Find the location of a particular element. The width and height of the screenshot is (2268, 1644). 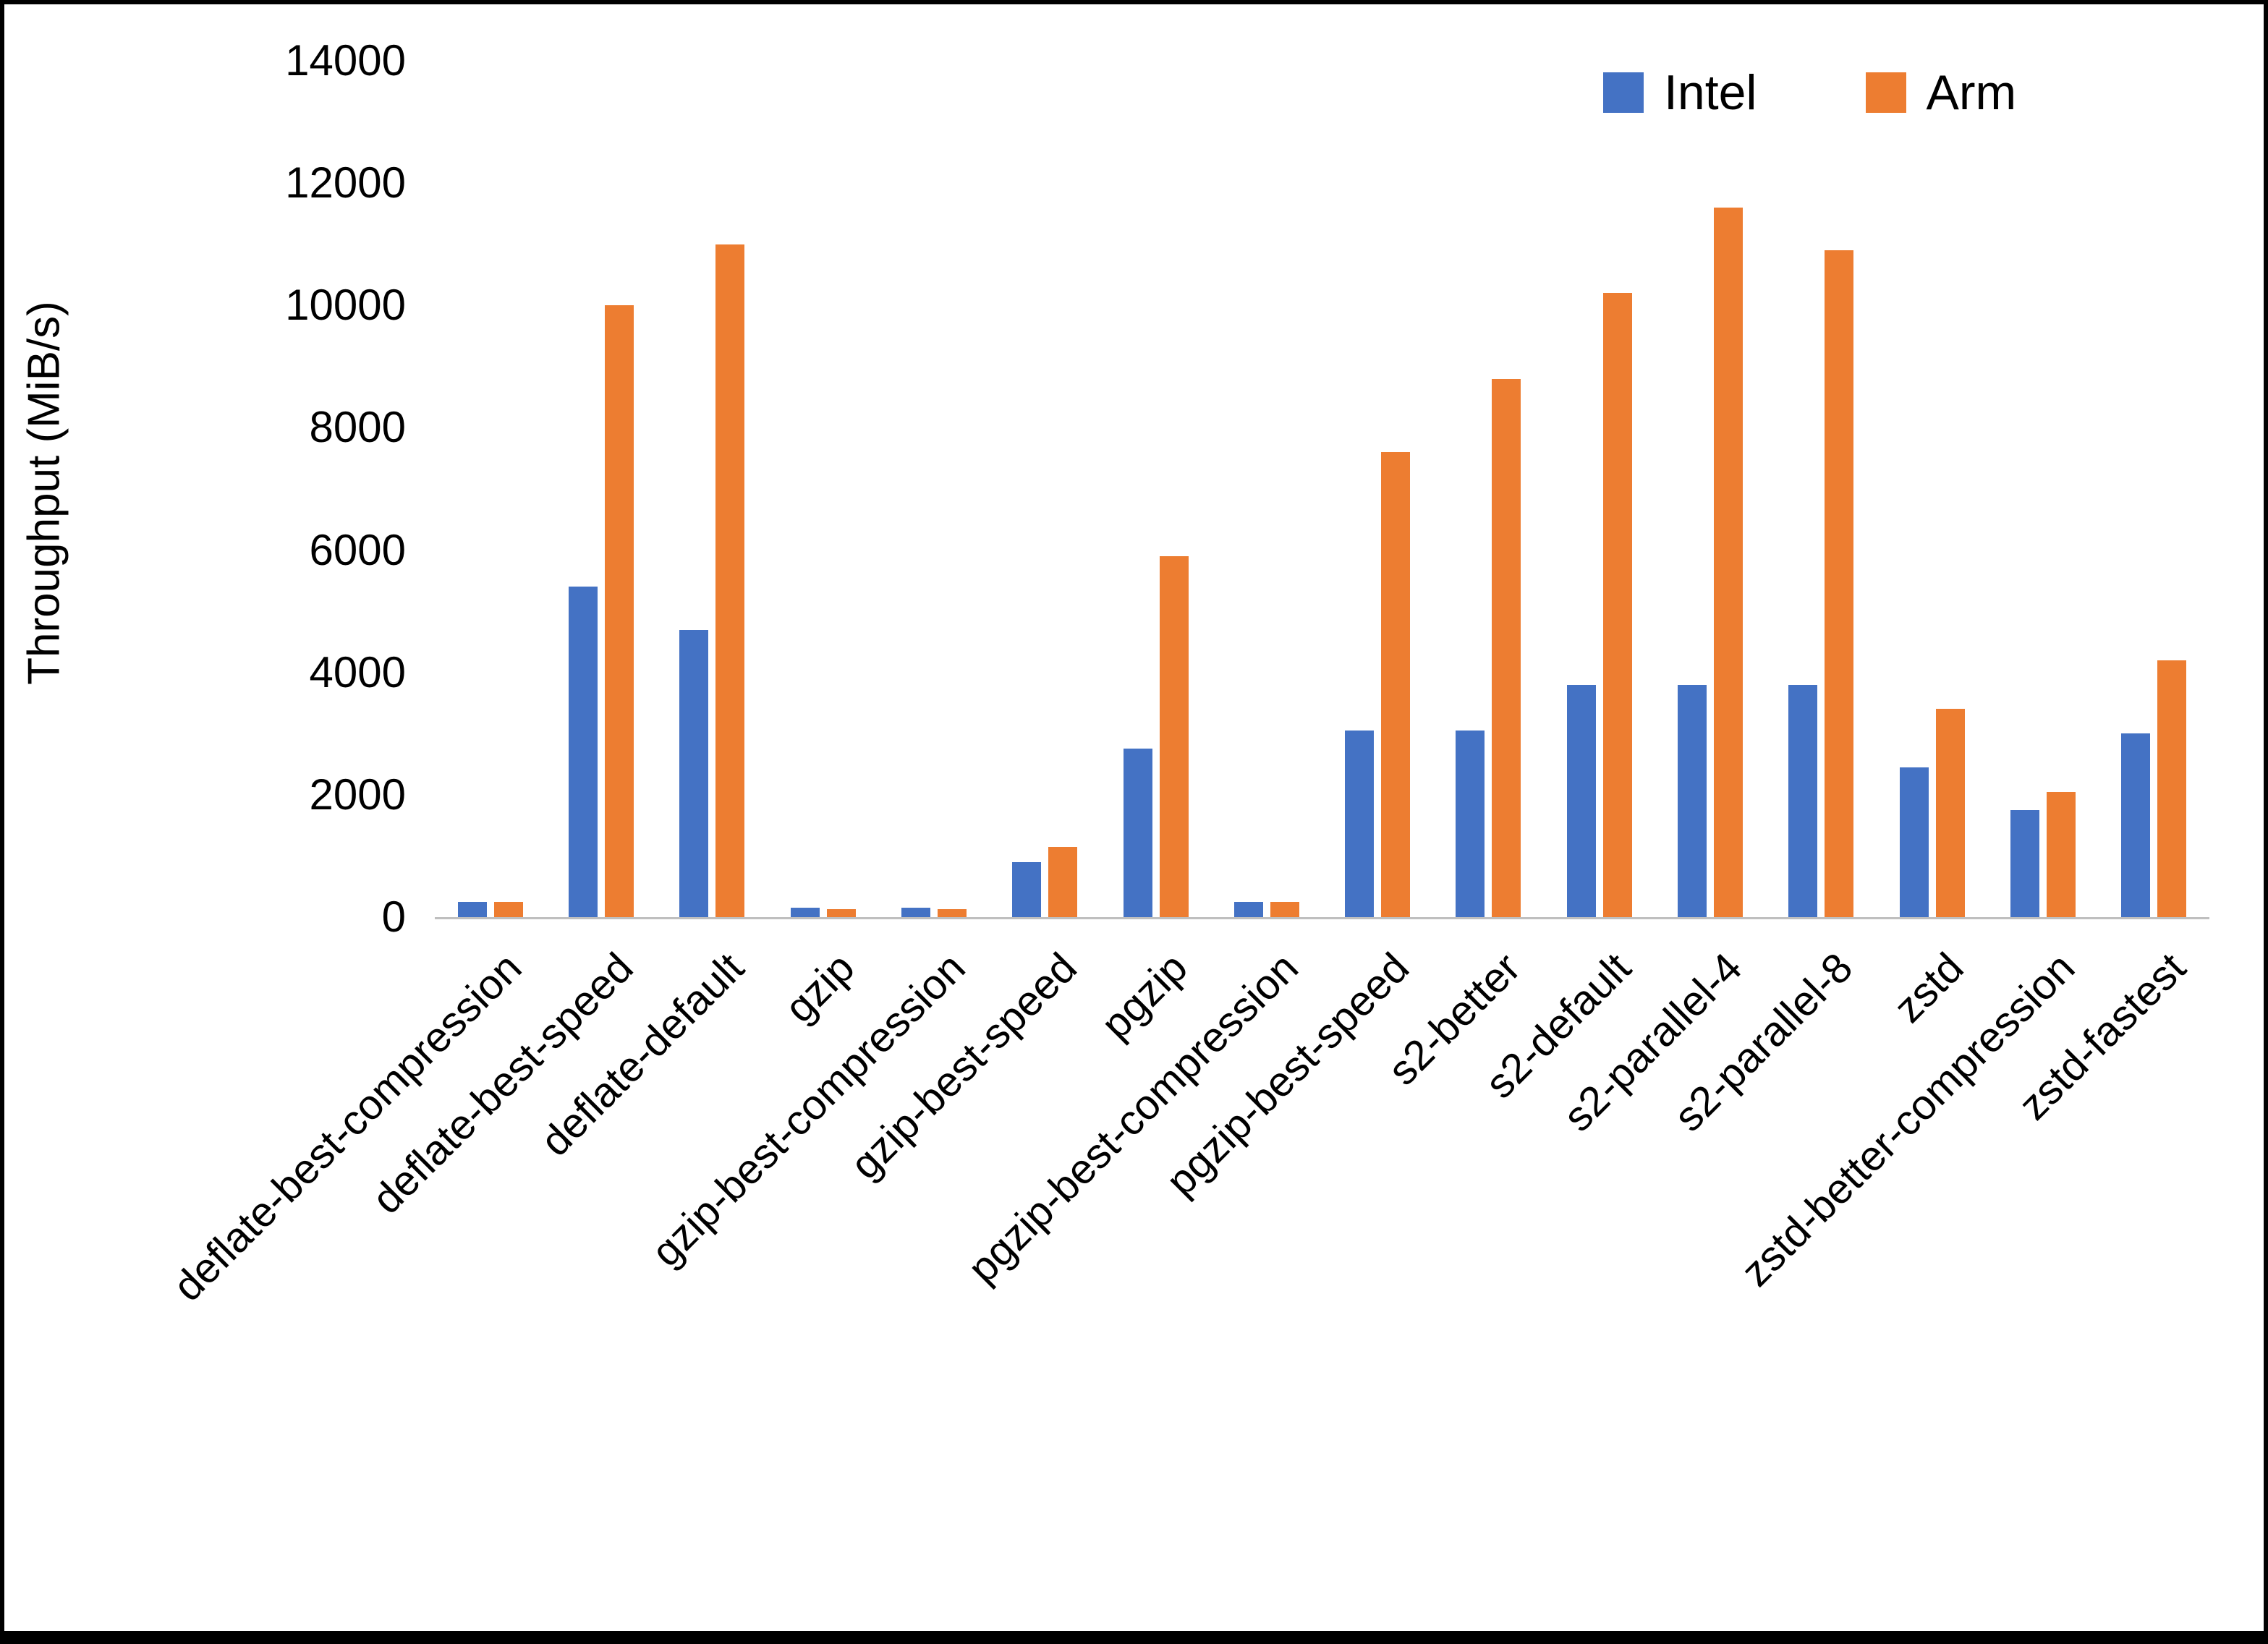

legend-label: Arm is located at coordinates (1971, 92).